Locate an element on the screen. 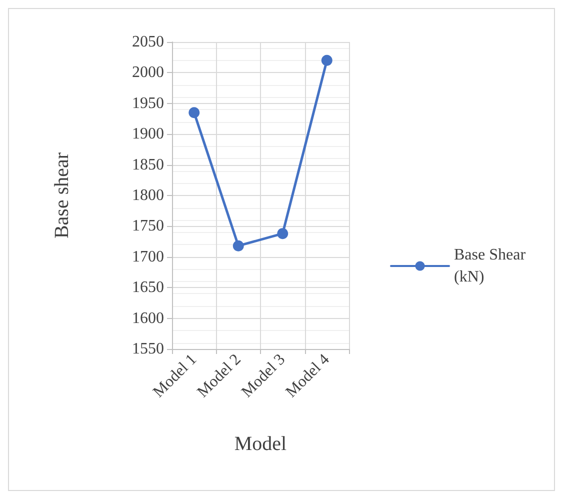 Image resolution: width=563 pixels, height=499 pixels. y-tick-label: 1950 is located at coordinates (148, 103).